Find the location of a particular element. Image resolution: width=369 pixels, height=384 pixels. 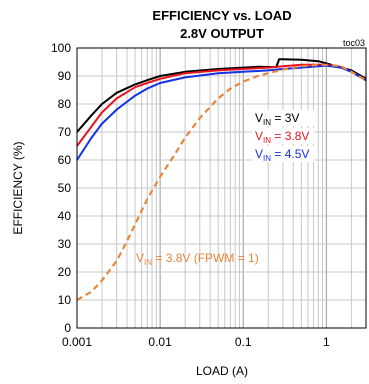

y-tick-label: 80 is located at coordinates (65, 104).